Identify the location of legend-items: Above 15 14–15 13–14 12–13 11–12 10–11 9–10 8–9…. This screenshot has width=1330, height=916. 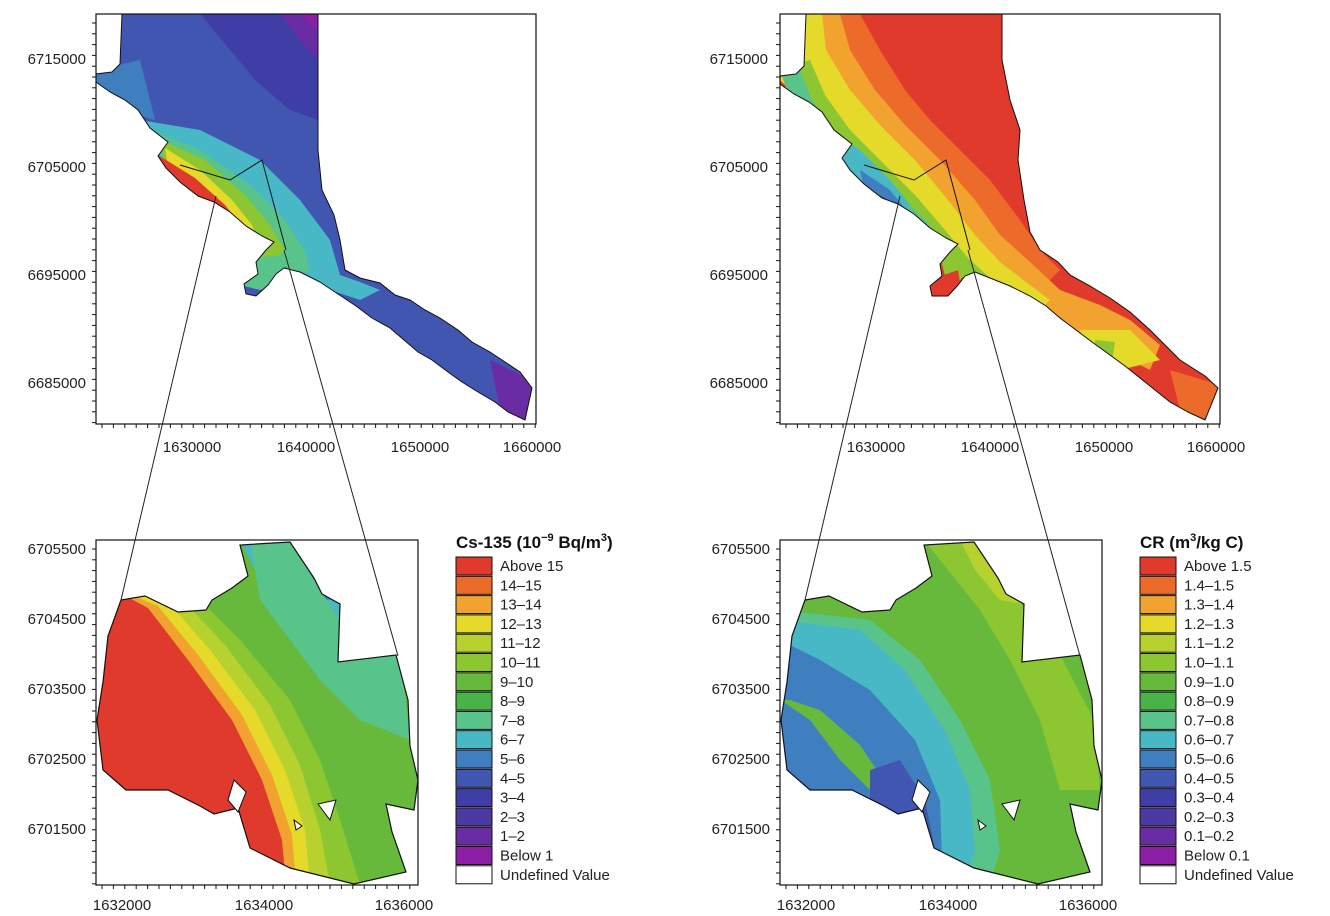
(532, 720).